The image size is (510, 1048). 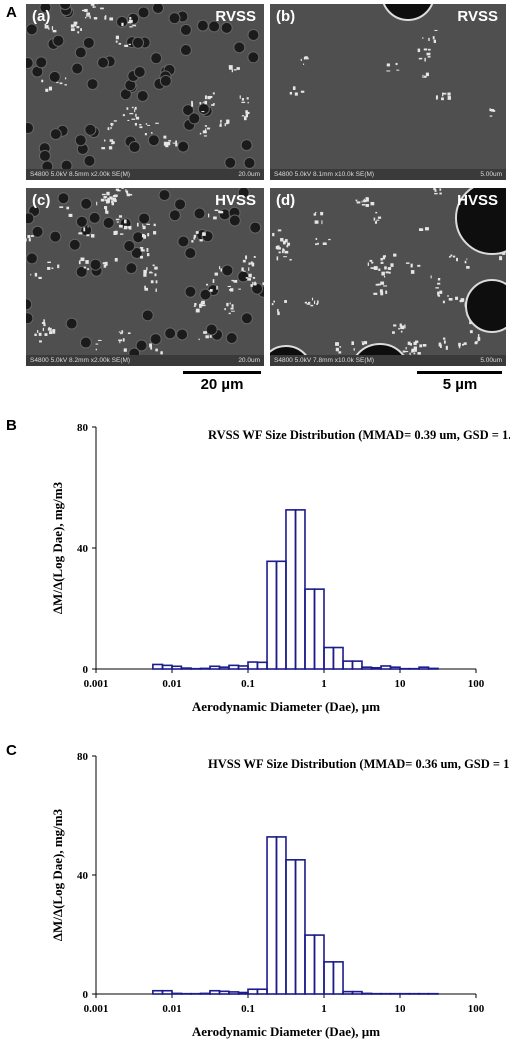 I want to click on sem-texture-b, so click(x=388, y=92).